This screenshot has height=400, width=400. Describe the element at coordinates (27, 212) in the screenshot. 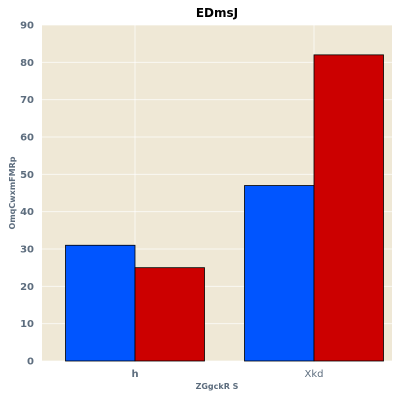

I see `y-tick-label: 40` at that location.